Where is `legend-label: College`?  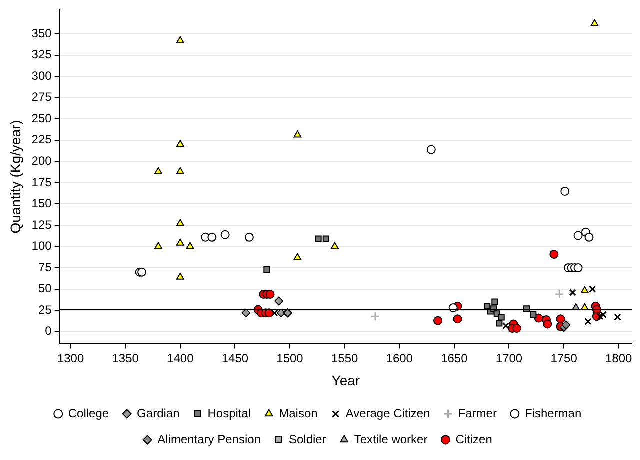
legend-label: College is located at coordinates (89, 413).